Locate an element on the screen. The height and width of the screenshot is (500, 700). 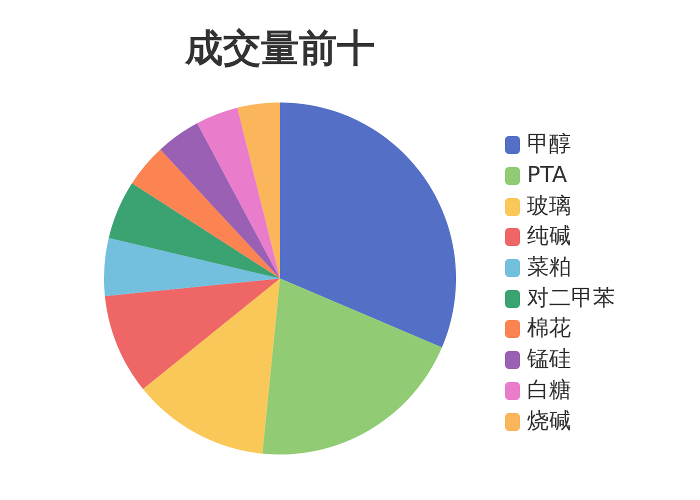
legend-label: 烧碱 is located at coordinates (549, 421).